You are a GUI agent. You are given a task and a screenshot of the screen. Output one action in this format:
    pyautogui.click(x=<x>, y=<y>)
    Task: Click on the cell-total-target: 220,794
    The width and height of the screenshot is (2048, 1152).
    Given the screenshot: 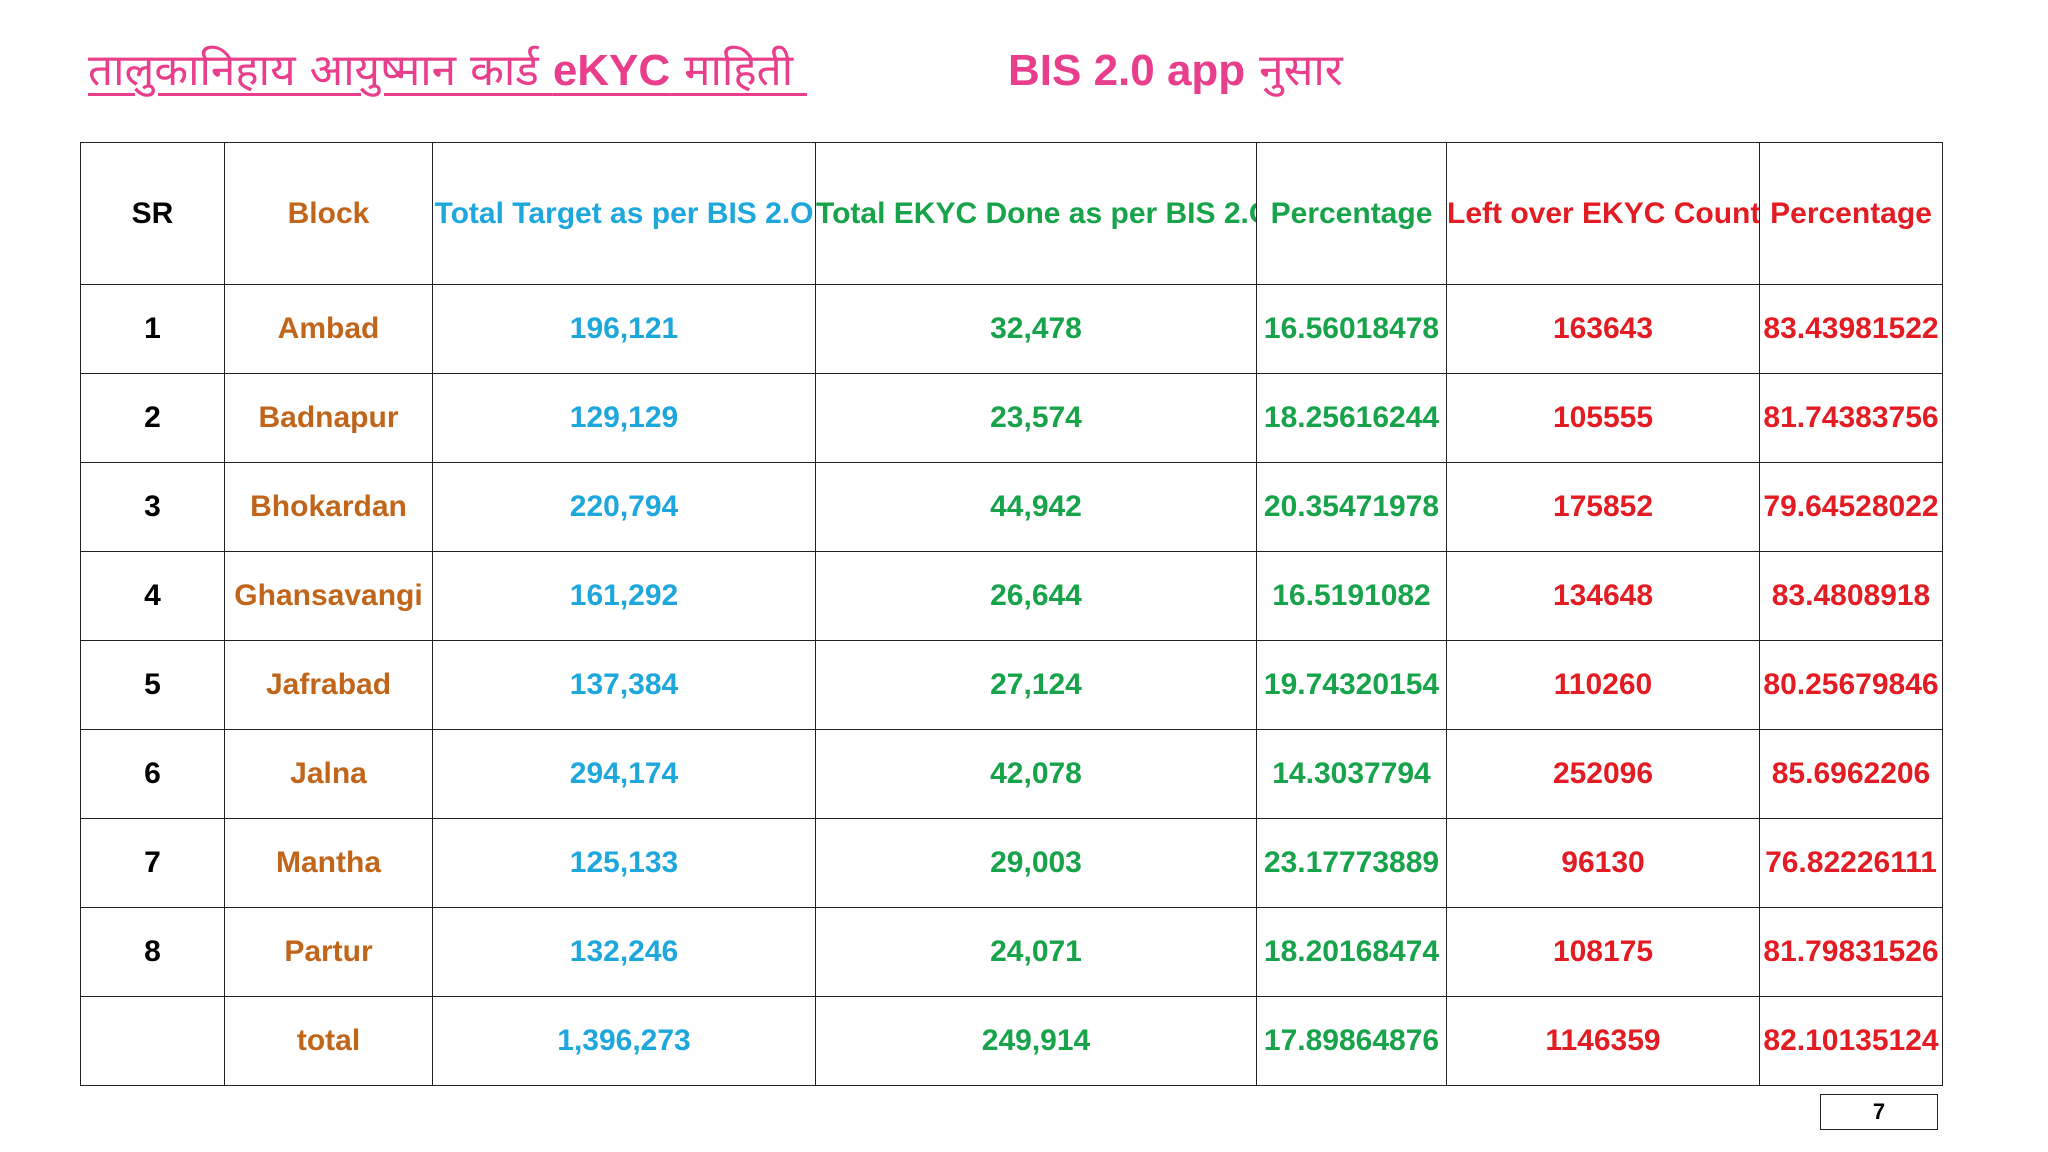 What is the action you would take?
    pyautogui.click(x=624, y=507)
    